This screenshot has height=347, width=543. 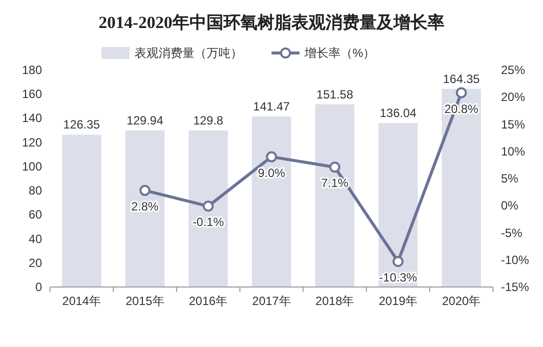 What do you see at coordinates (335, 94) in the screenshot?
I see `data-label: 151.58` at bounding box center [335, 94].